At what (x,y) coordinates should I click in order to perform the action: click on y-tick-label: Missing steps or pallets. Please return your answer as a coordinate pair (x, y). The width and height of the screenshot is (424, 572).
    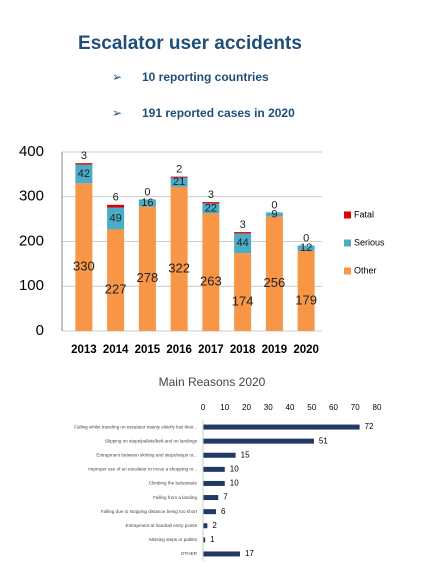
    Looking at the image, I should click on (173, 539).